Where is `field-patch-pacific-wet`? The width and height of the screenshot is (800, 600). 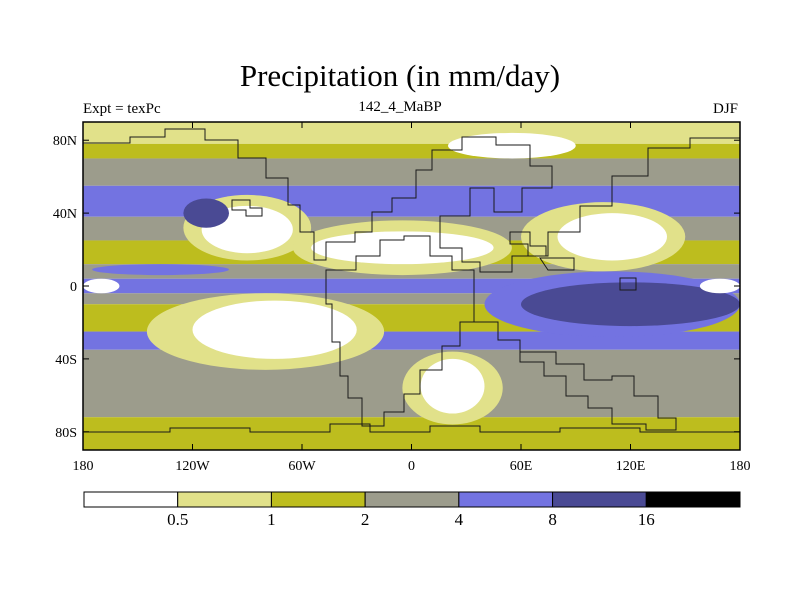
field-patch-pacific-wet is located at coordinates (630, 304).